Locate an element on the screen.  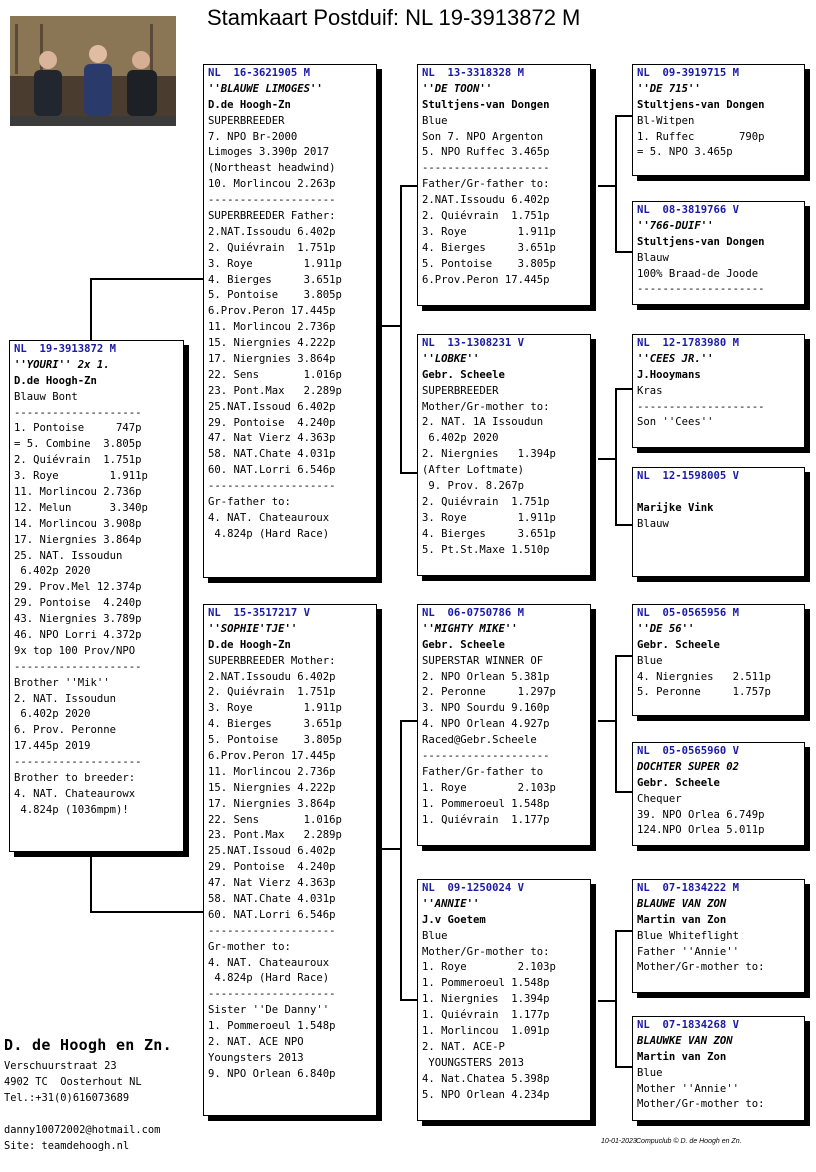
ring-number: NL 05-0565956 M is located at coordinates (688, 613).